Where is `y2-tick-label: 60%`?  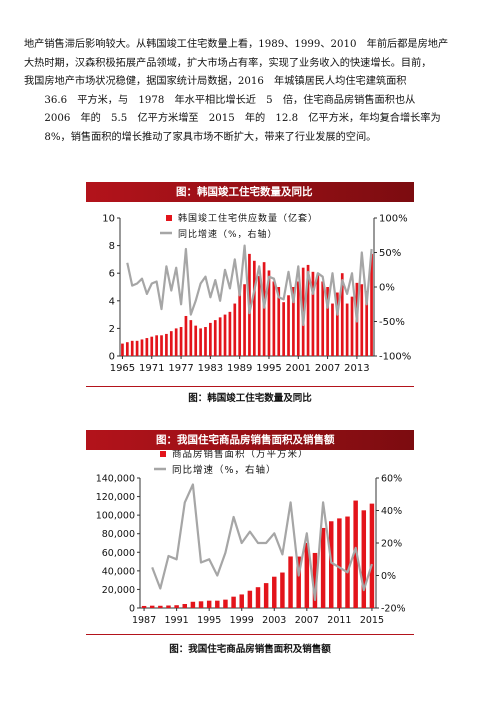
y2-tick-label: 60% is located at coordinates (391, 479).